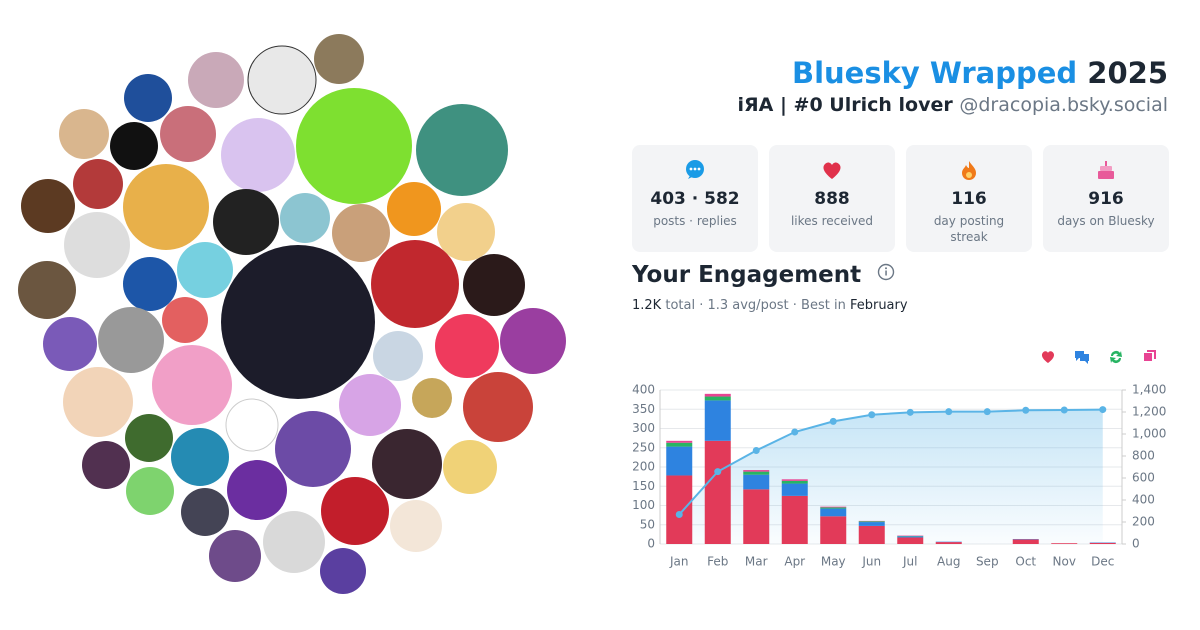  I want to click on stat-value: 403 · 582, so click(695, 199).